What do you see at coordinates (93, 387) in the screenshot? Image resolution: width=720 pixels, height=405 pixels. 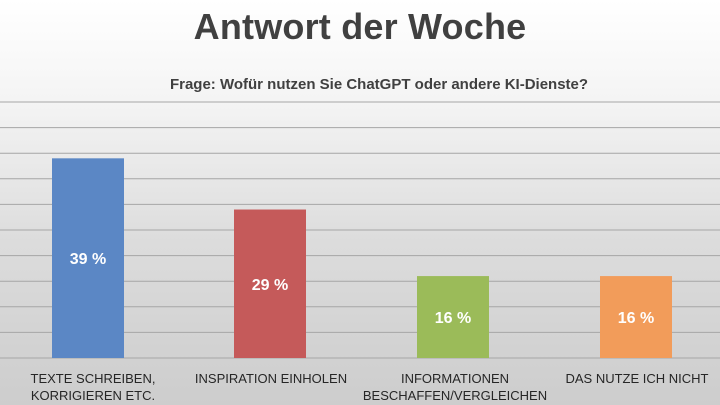 I see `category-label-0: TEXTE SCHREIBEN, KORRIGIEREN ETC.` at bounding box center [93, 387].